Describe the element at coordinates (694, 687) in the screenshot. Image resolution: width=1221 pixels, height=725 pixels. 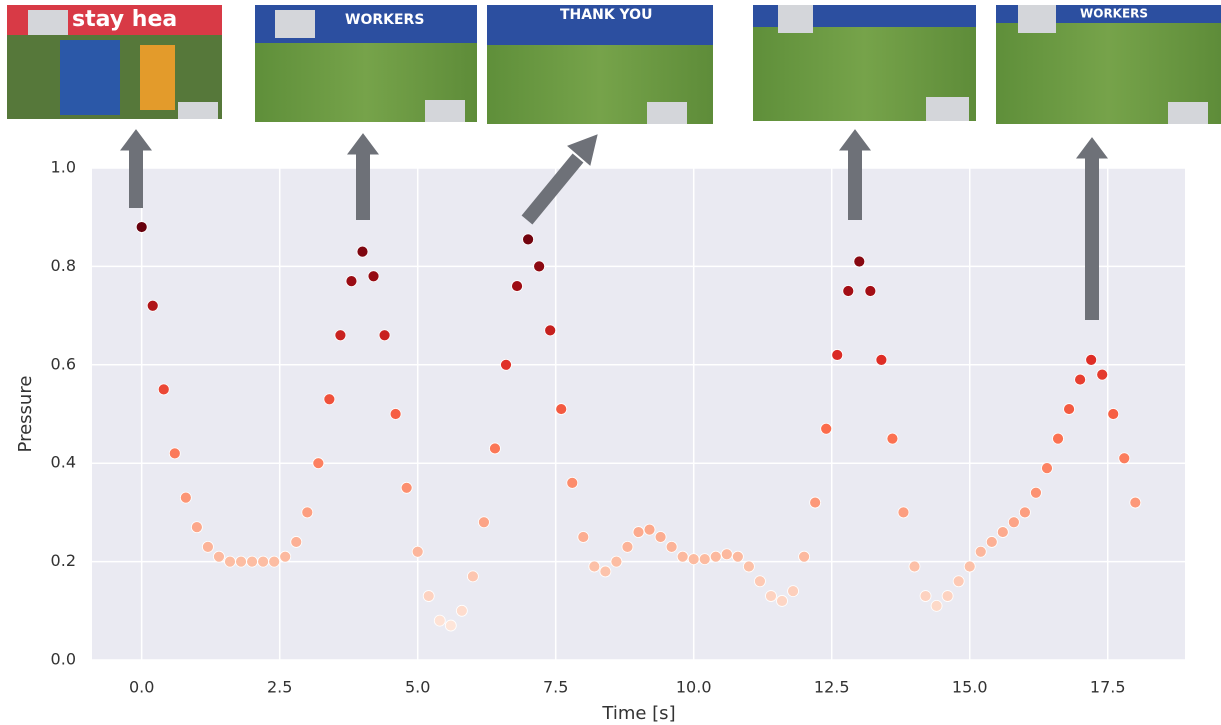
I see `x-tick-label: 10.0` at that location.